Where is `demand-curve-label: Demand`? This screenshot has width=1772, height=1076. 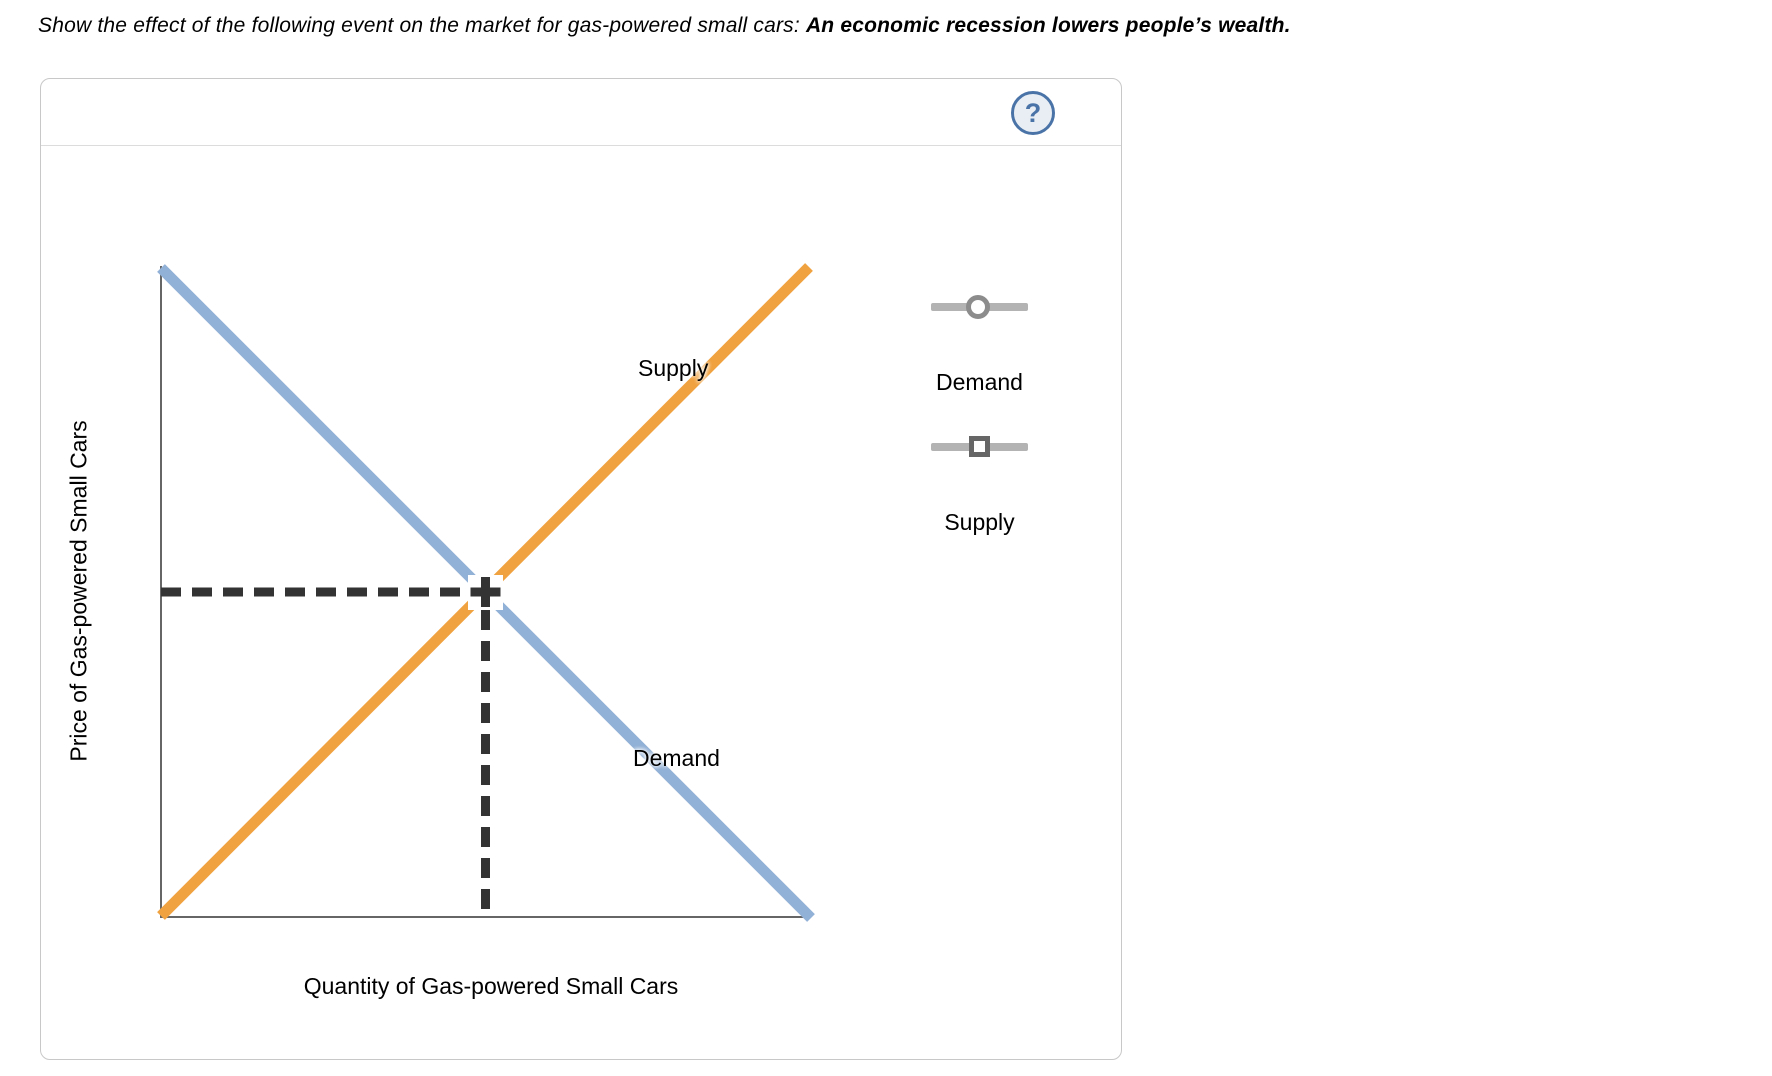
demand-curve-label: Demand is located at coordinates (676, 758).